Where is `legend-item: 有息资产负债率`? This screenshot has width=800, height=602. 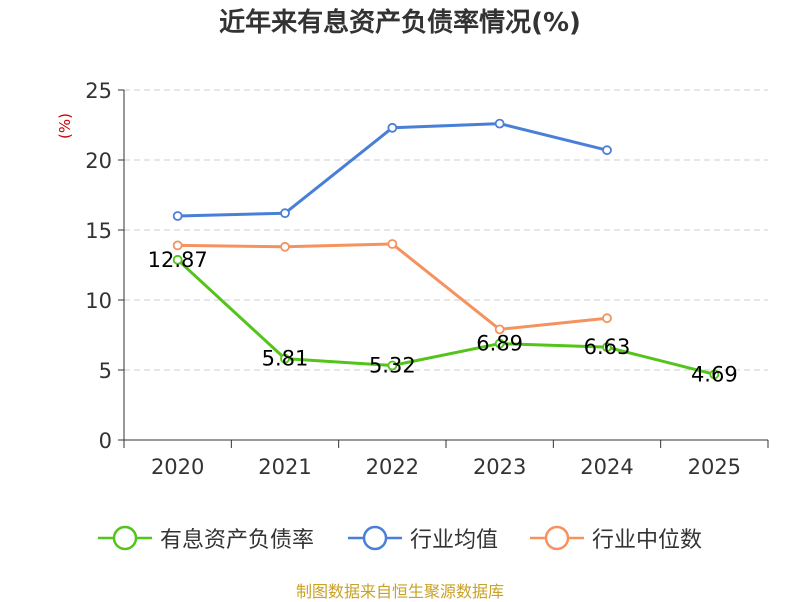 legend-item: 有息资产负债率 is located at coordinates (205, 538).